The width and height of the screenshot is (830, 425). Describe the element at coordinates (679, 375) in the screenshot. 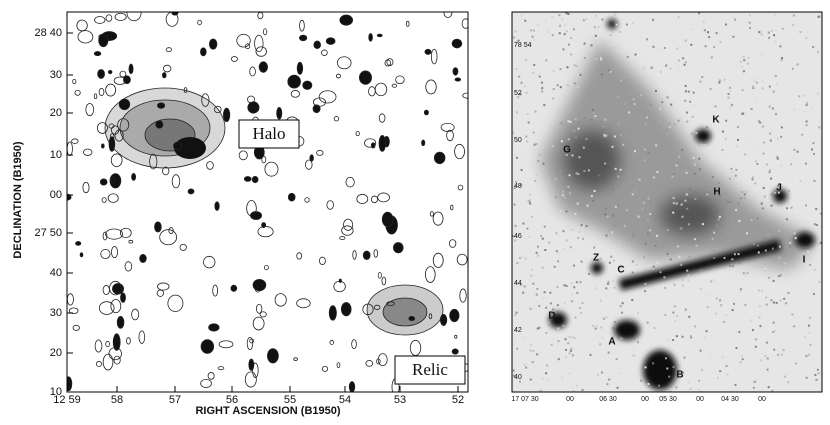

I see `source-label: B` at that location.